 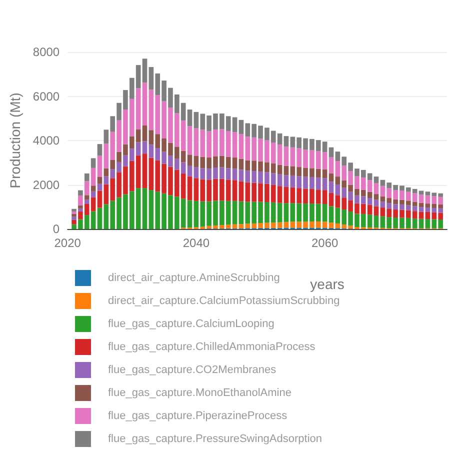 What do you see at coordinates (46, 96) in the screenshot?
I see `y-tick-label: 6000` at bounding box center [46, 96].